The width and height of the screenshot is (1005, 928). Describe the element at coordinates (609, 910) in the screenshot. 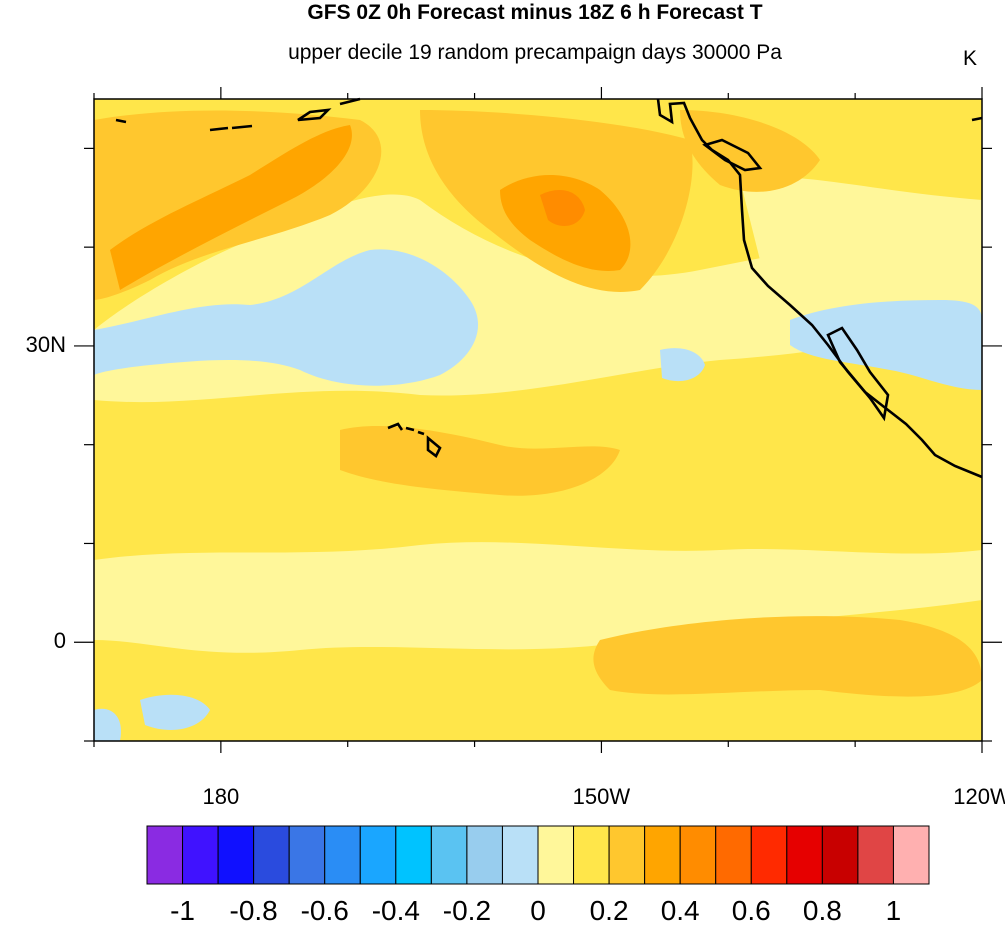

I see `colorbar-tick-label: 0.2` at that location.